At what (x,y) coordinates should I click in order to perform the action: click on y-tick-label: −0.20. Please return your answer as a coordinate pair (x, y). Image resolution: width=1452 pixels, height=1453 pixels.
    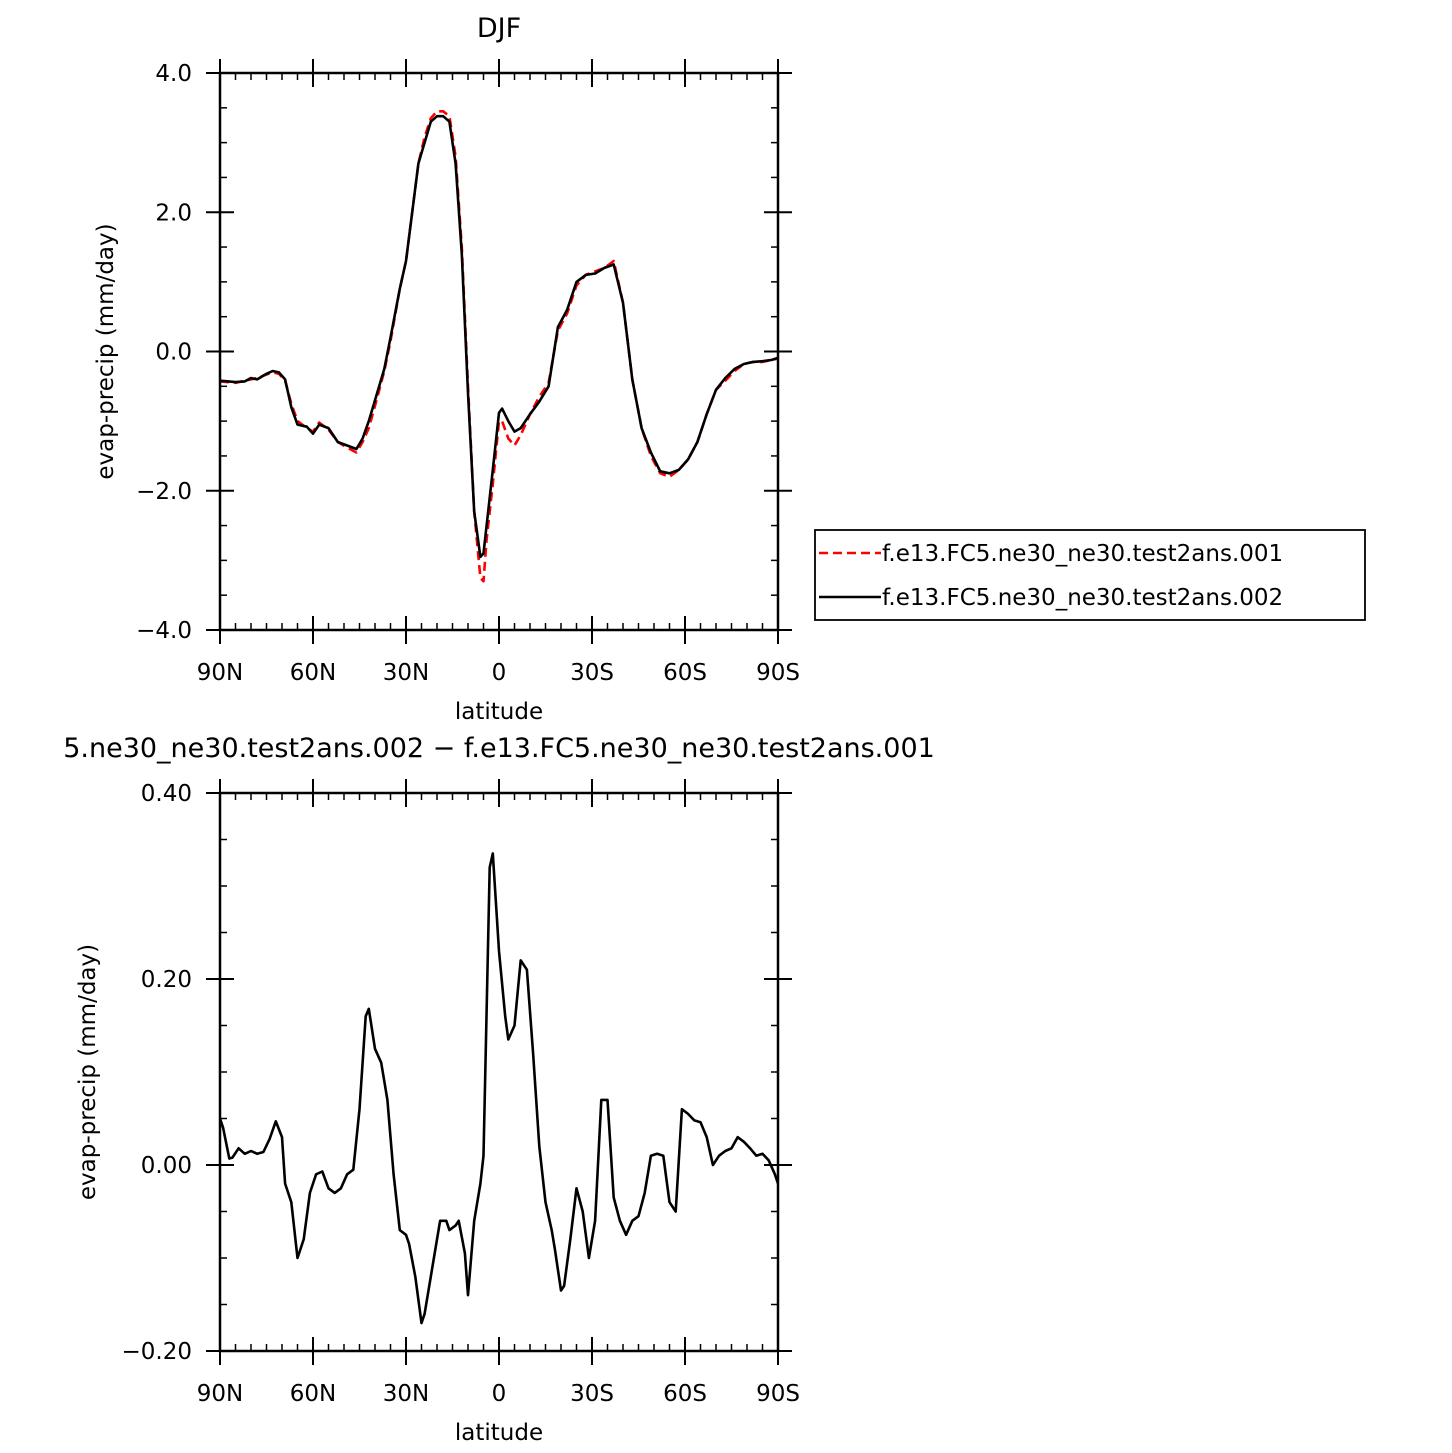
    Looking at the image, I should click on (157, 1352).